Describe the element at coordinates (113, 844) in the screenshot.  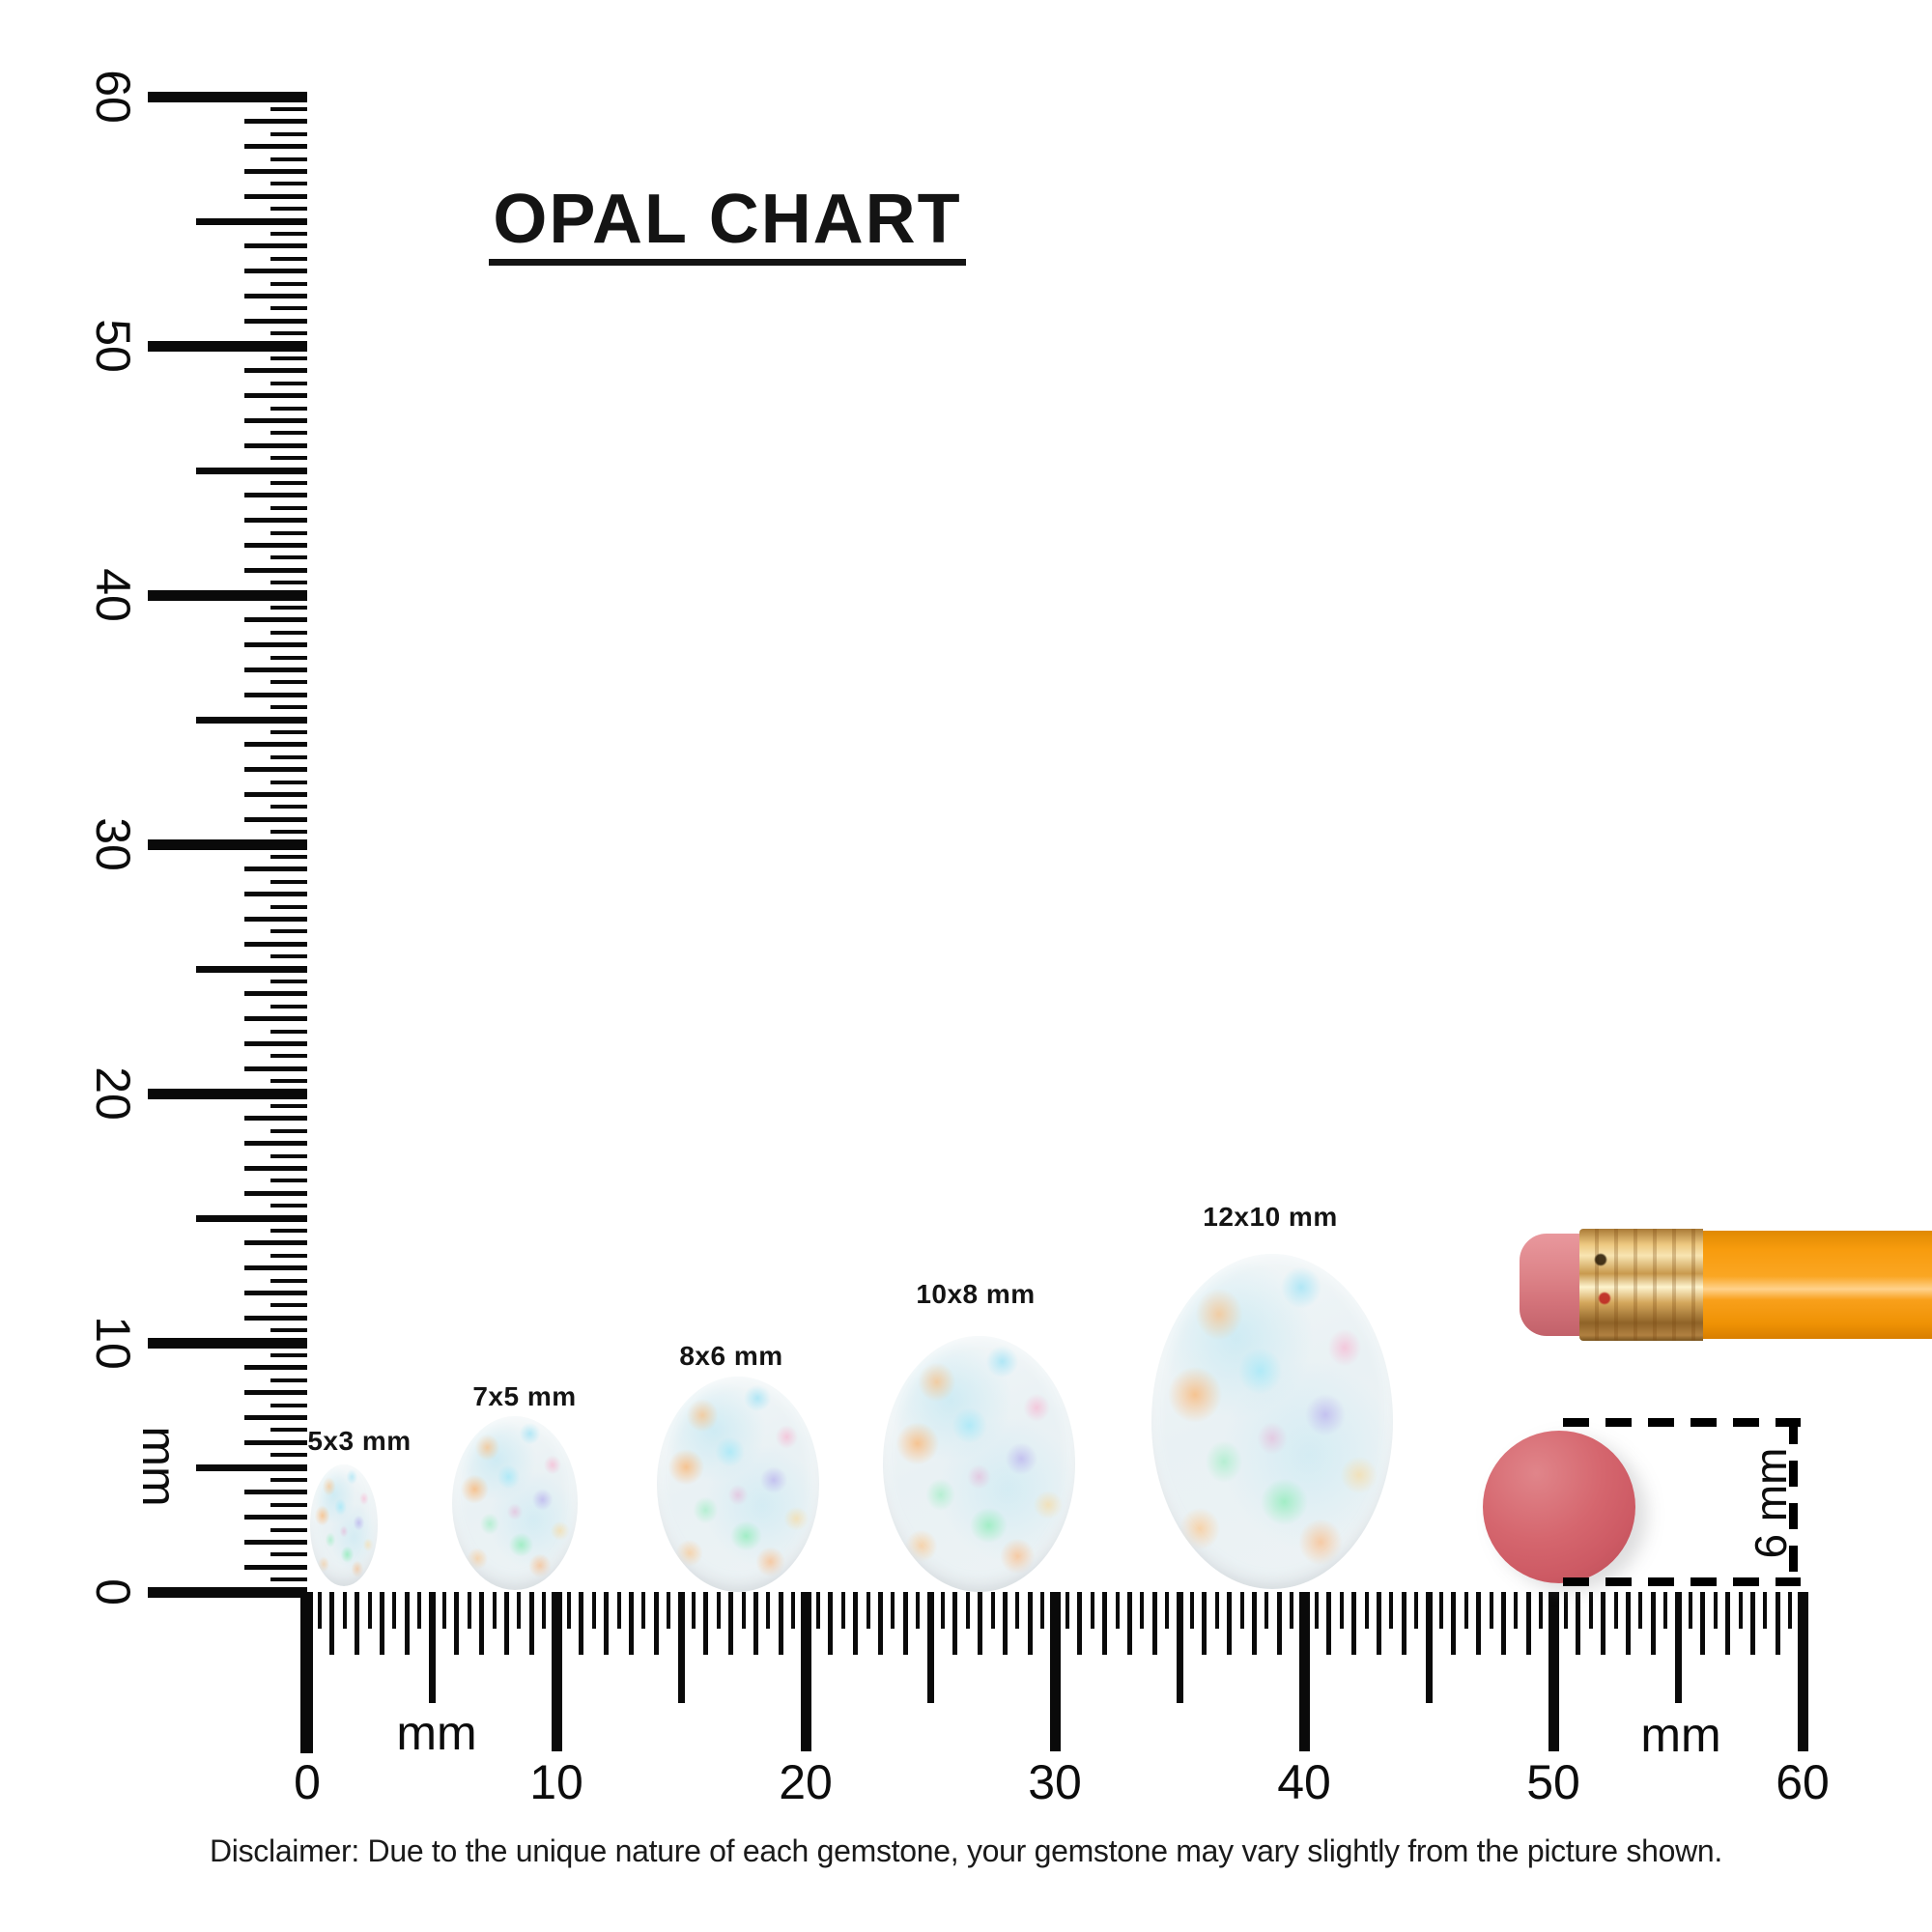
I see `vertical-ruler-number: 30` at that location.